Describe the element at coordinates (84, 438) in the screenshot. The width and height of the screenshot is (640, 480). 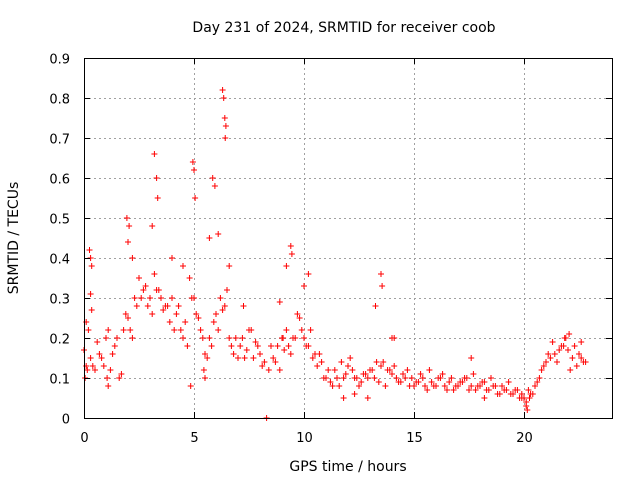
I see `x-tick-label: 0` at that location.